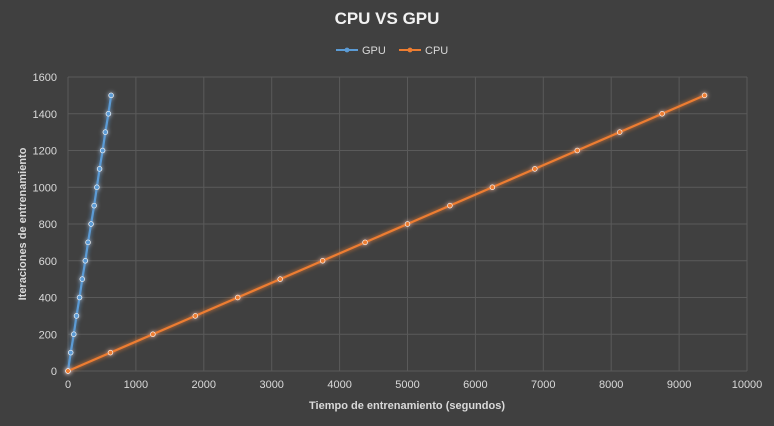 This screenshot has width=774, height=426. I want to click on y-axis-title: Iteraciones de entrenamiento, so click(23, 223).